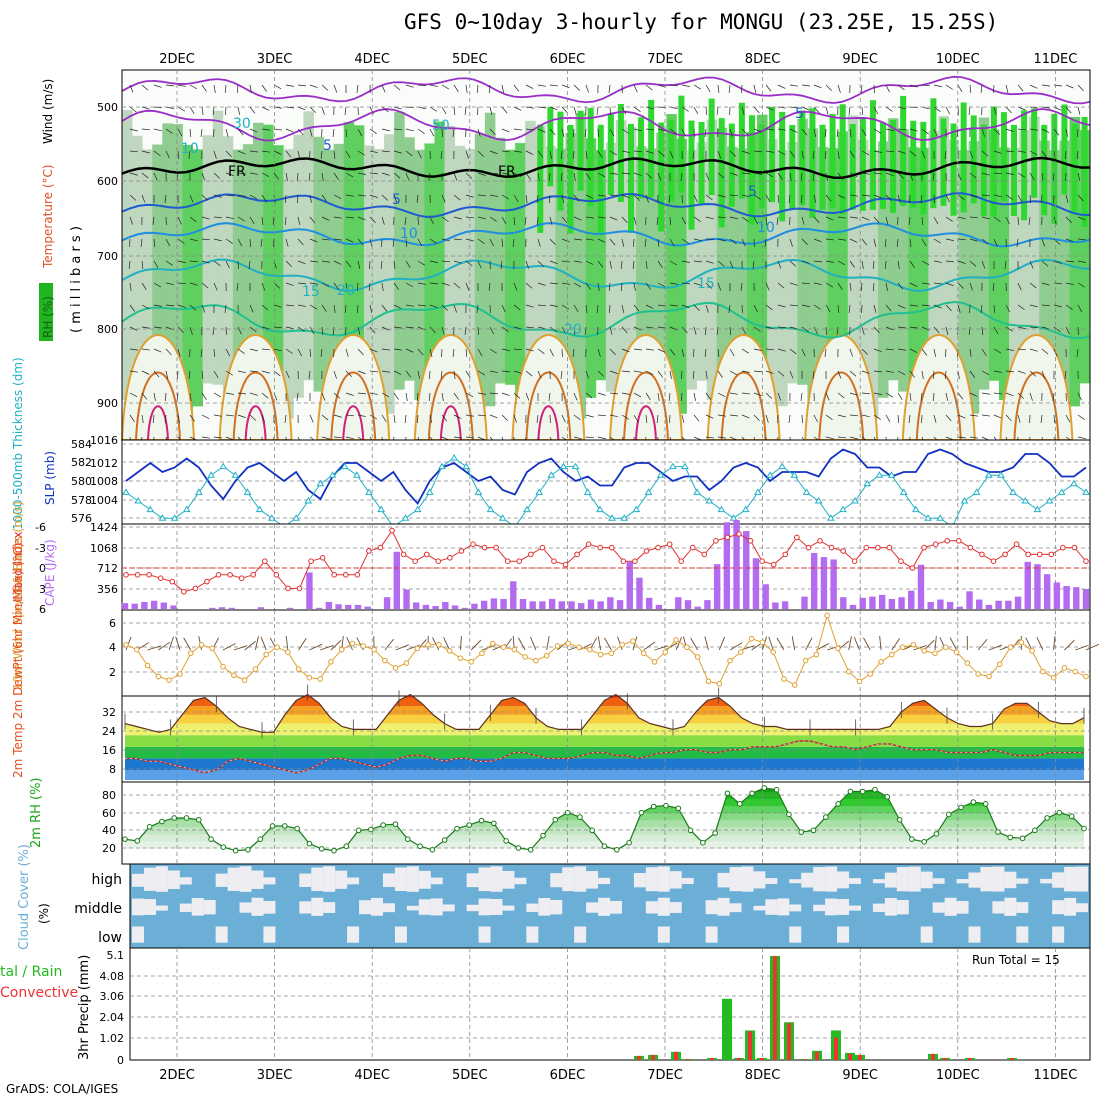  Describe the element at coordinates (109, 731) in the screenshot. I see `tick-label: 24` at that location.